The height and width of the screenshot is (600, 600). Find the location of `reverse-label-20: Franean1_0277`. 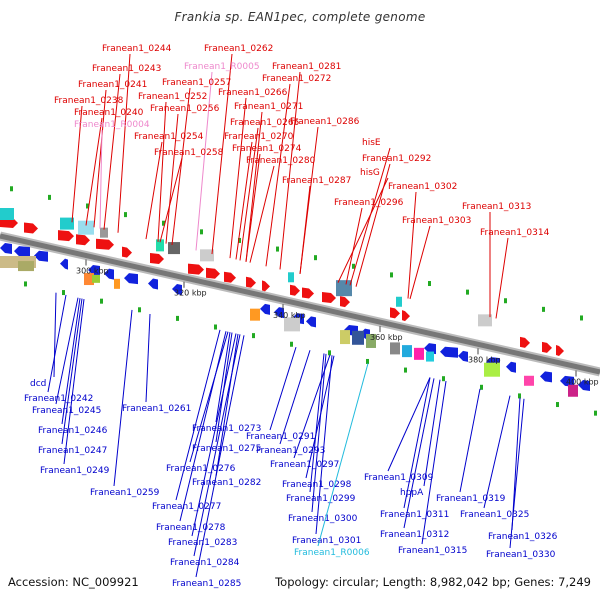

reverse-label-20: Franean1_0277 is located at coordinates (186, 507).